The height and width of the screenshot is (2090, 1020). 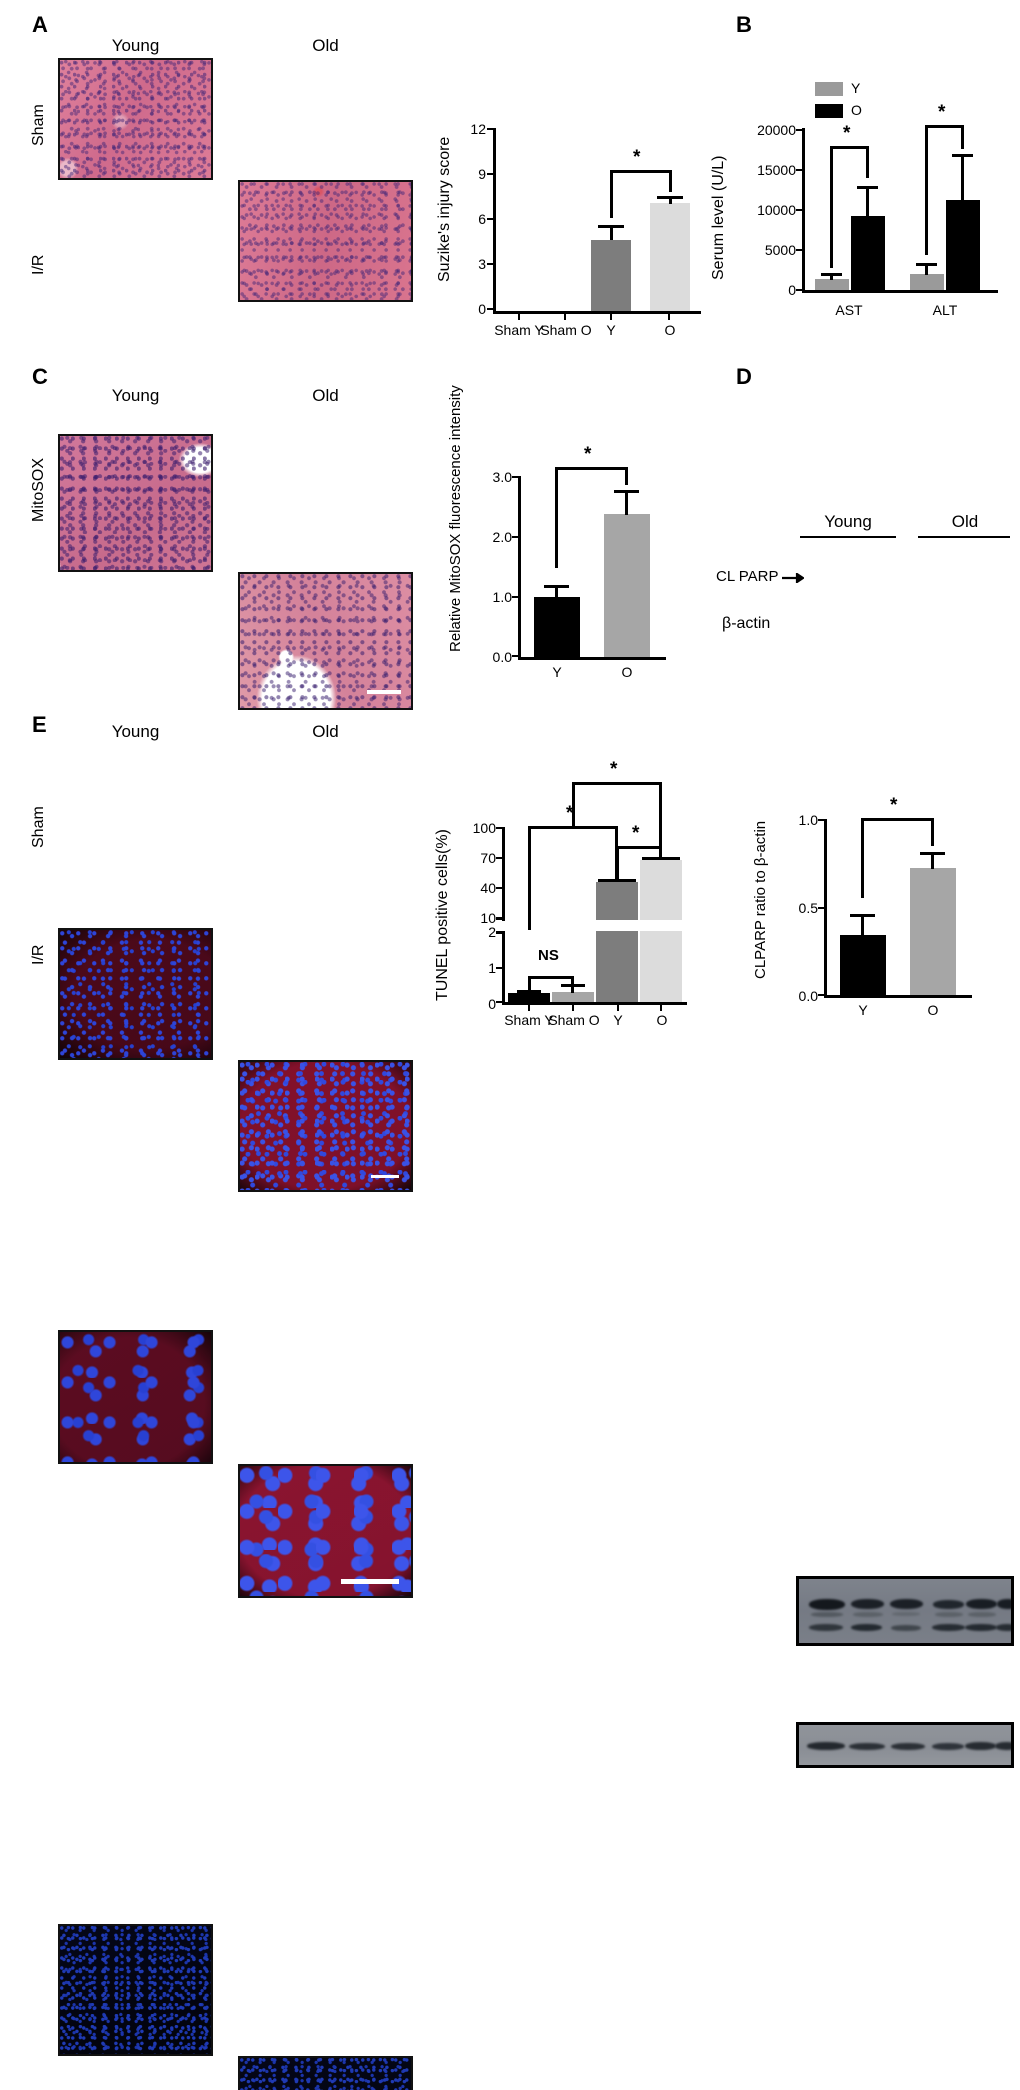 I want to click on panel-e-errorbar-sham-o, so click(x=572, y=988).